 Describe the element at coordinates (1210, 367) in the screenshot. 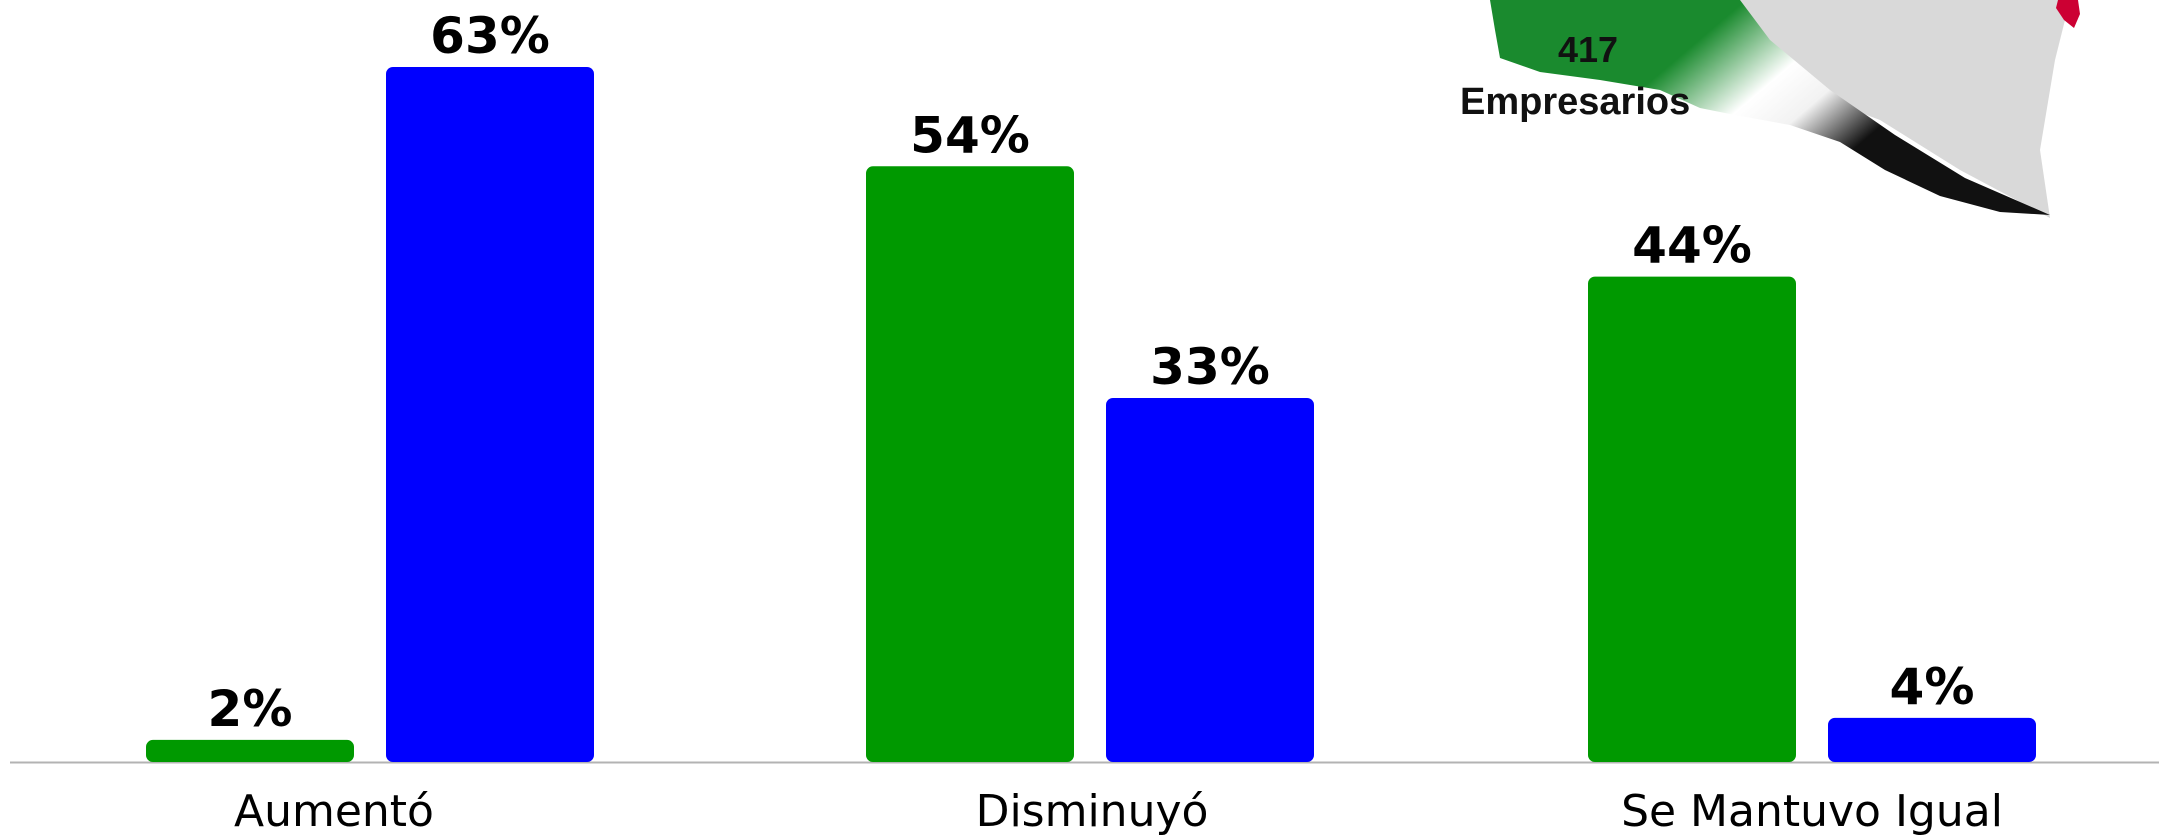

I see `data-label-s2-1: 33%` at that location.